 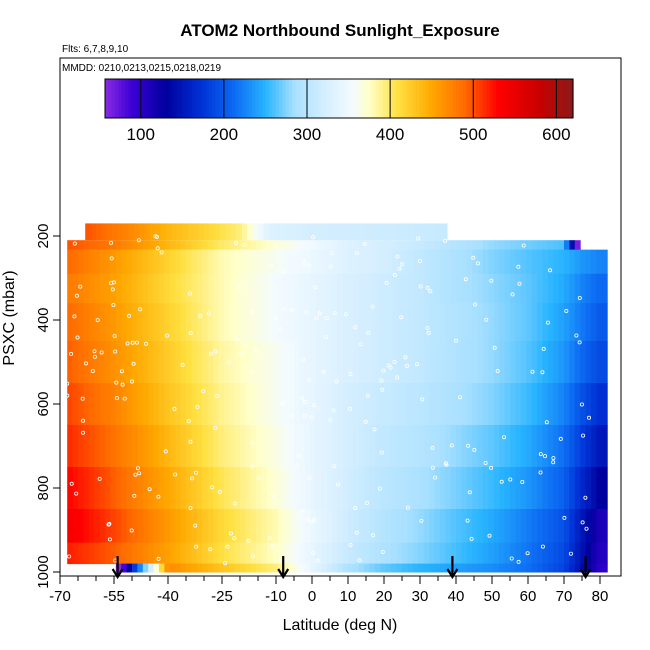 I want to click on x-tick-label: 40, so click(x=456, y=596).